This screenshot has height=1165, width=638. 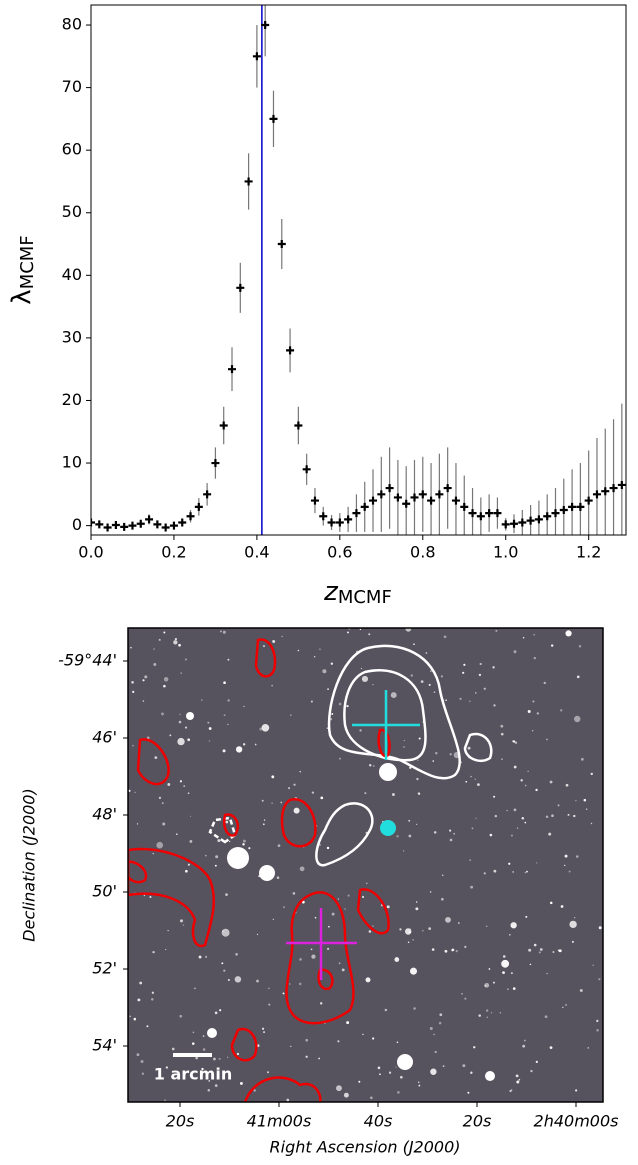 What do you see at coordinates (72, 211) in the screenshot?
I see `y-tick-label: 50` at bounding box center [72, 211].